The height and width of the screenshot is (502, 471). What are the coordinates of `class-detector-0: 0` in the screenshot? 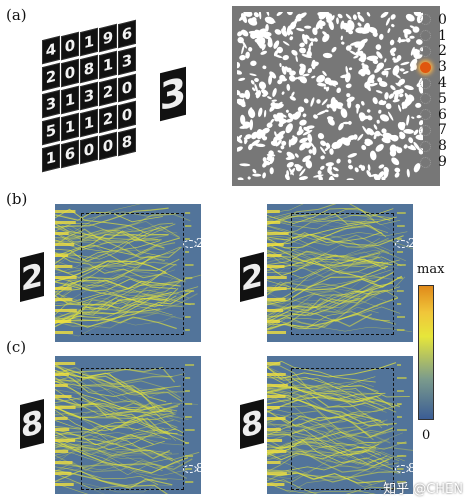 It's located at (440, 20).